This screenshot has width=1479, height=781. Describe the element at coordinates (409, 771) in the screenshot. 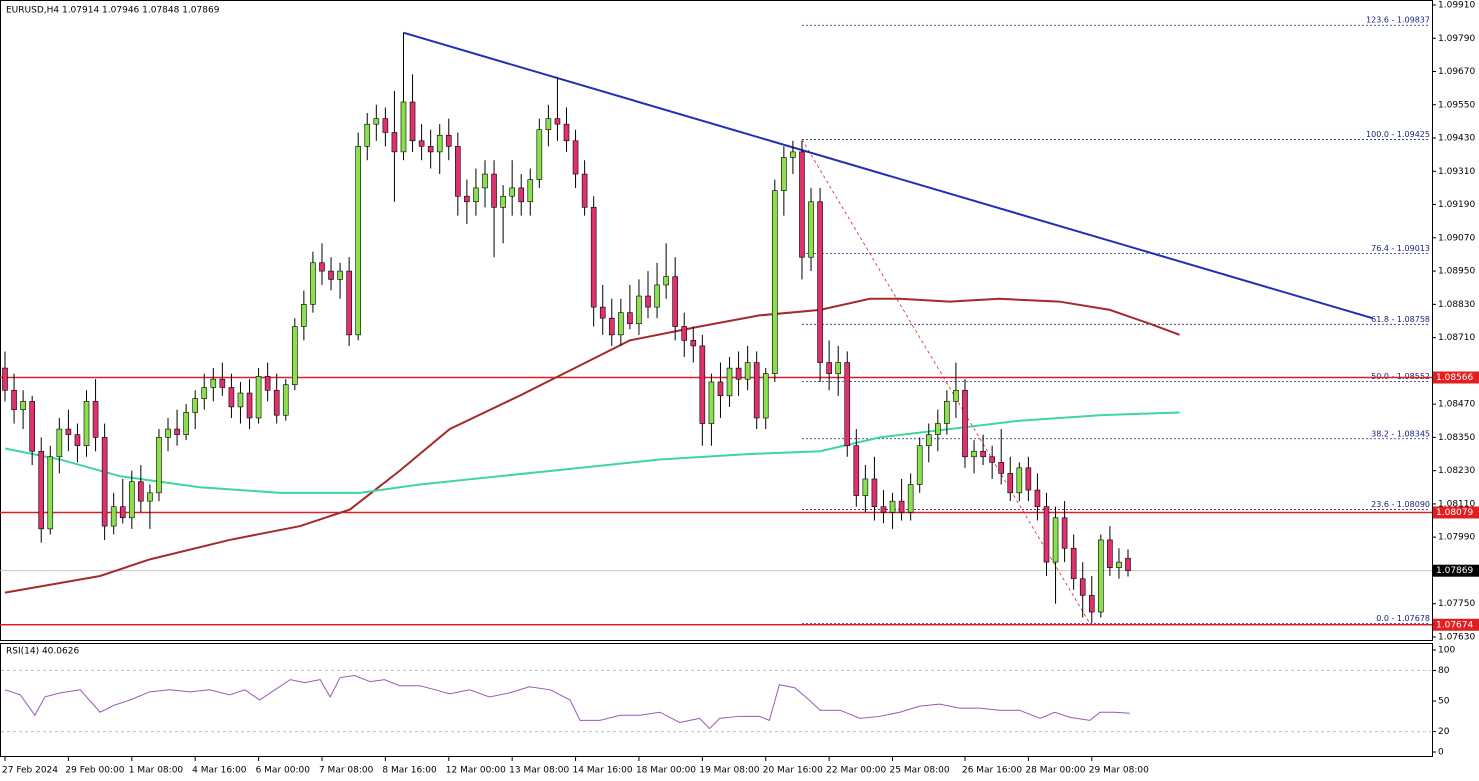

I see `x-tick-label: 8 Mar 16:00` at that location.